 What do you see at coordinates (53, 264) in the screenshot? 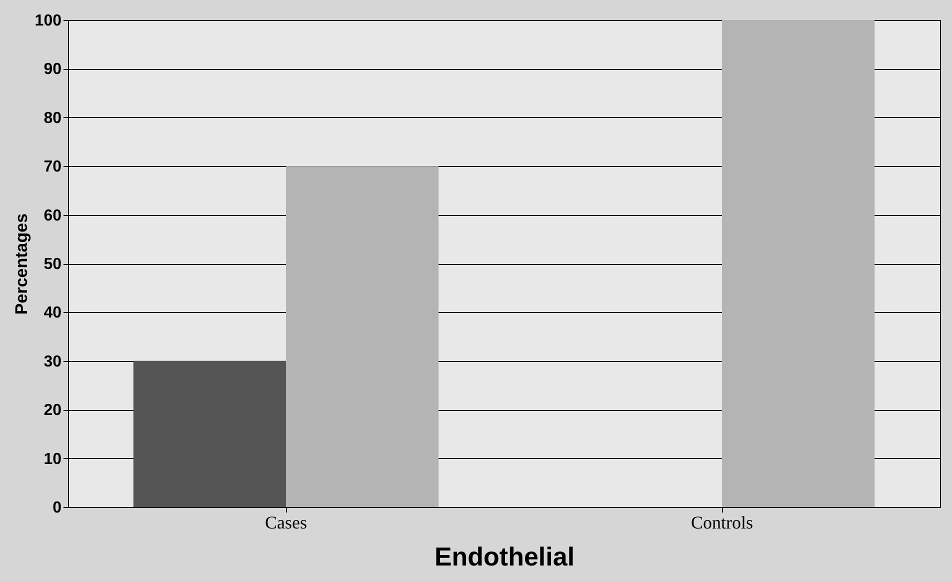
I see `y-tick-label: 50` at bounding box center [53, 264].